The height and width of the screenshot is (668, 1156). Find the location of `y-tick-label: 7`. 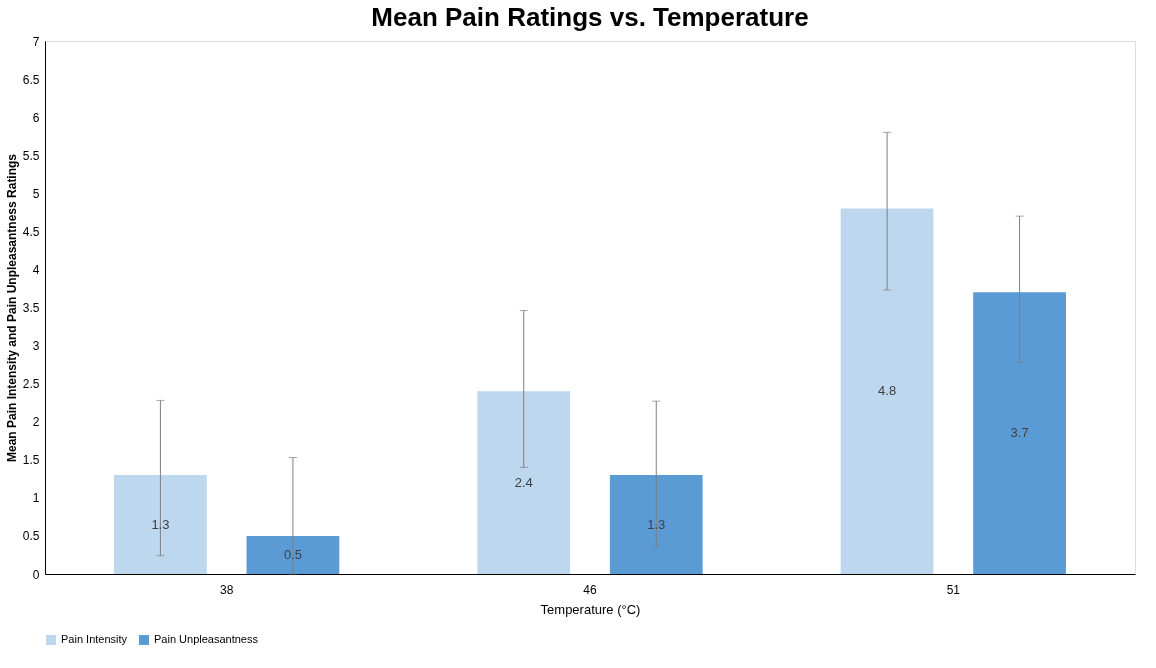

y-tick-label: 7 is located at coordinates (36, 41).